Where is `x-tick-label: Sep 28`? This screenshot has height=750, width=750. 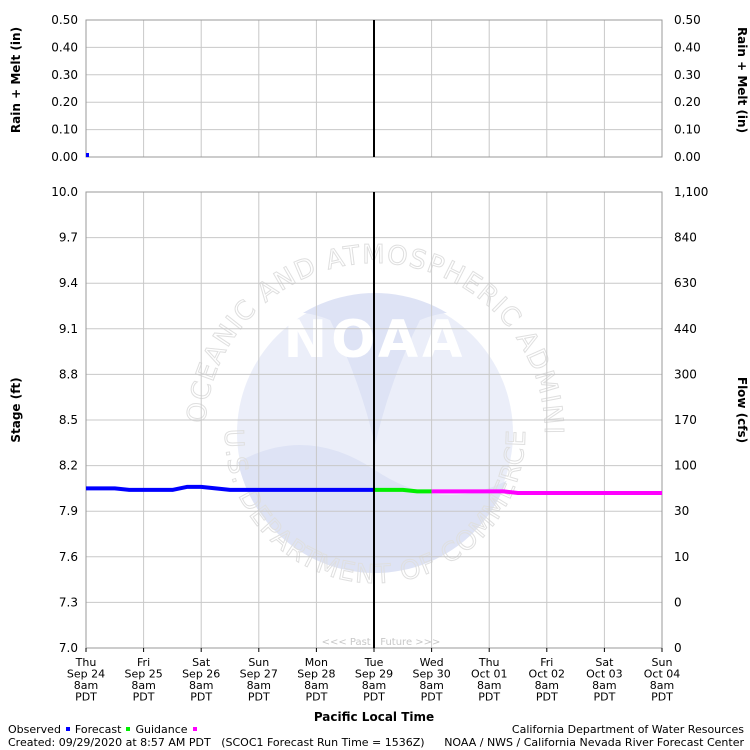 x-tick-label: Sep 28 is located at coordinates (316, 674).